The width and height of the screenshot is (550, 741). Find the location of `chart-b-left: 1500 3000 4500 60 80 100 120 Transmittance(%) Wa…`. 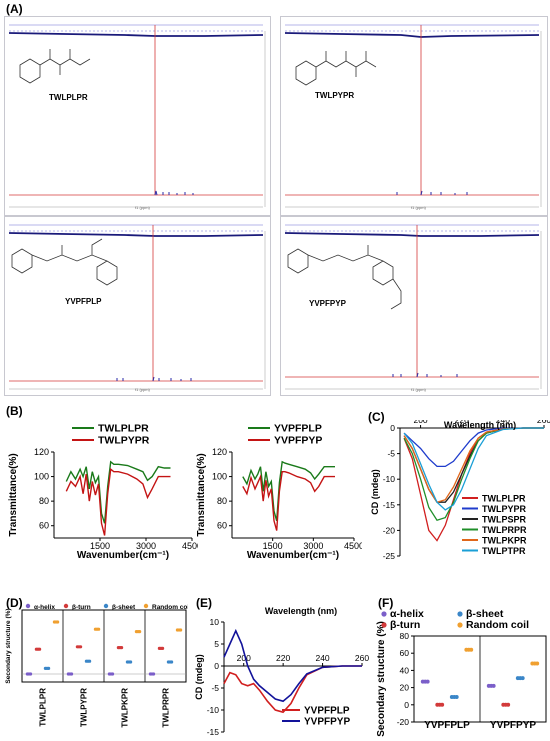

chart-b-left: 1500 3000 4500 60 80 100 120 Transmittance(%) Wa… is located at coordinates (103, 492).